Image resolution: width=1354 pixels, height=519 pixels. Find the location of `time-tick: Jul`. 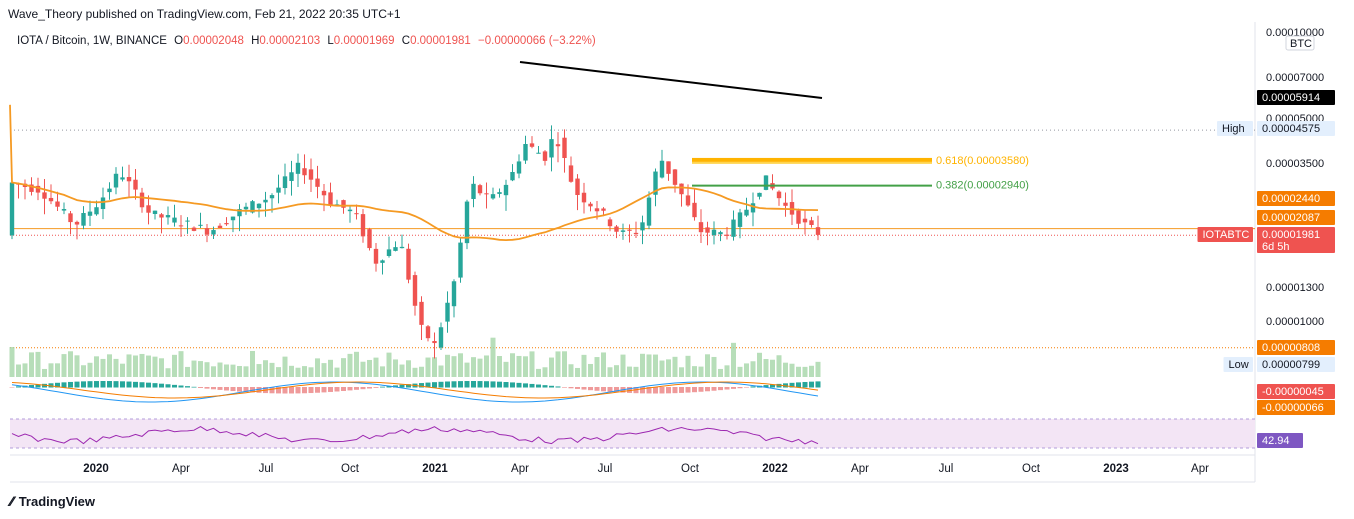

time-tick: Jul is located at coordinates (266, 469).